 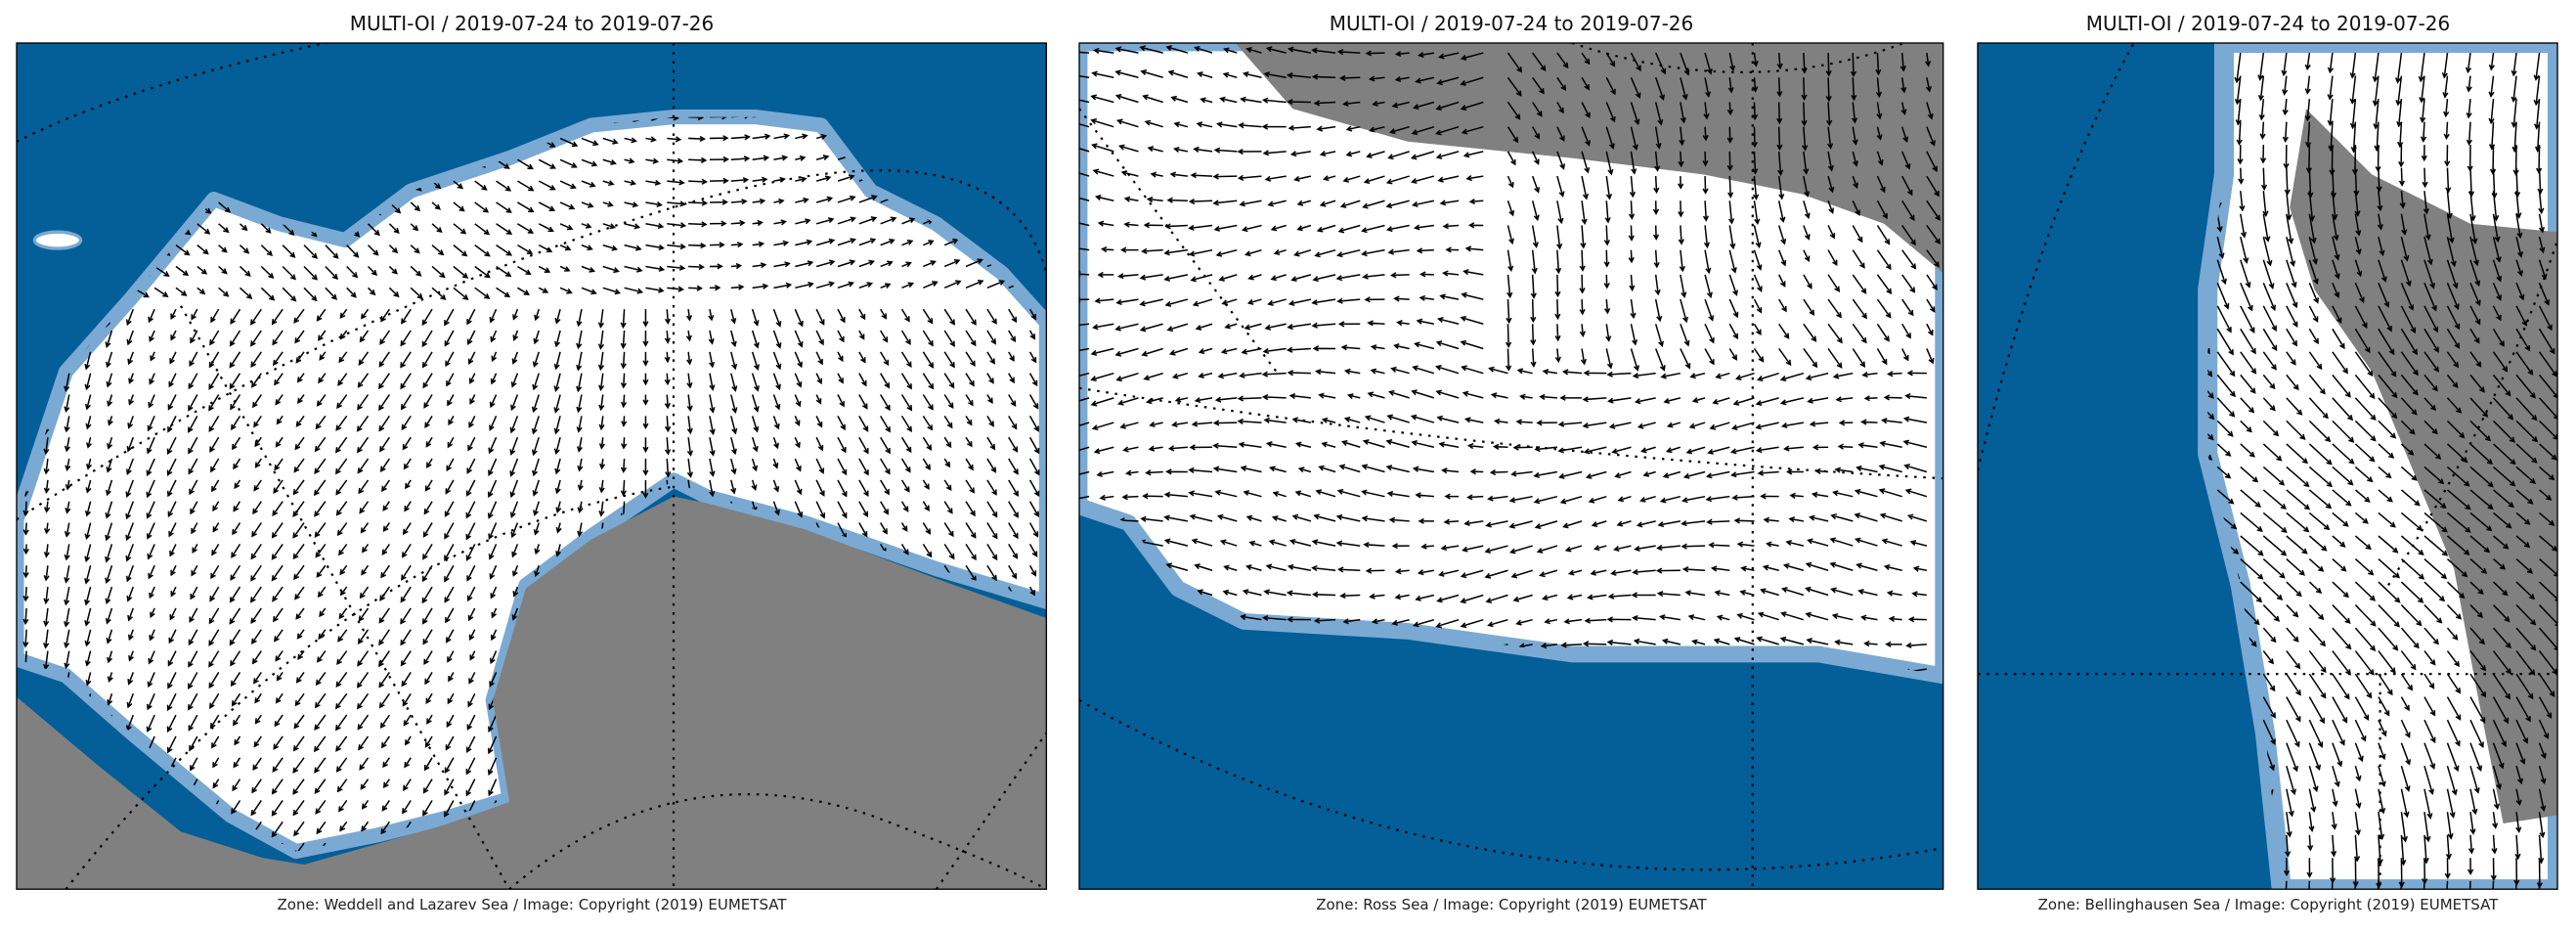 What do you see at coordinates (2382, 471) in the screenshot?
I see `ice-drift-arrows` at bounding box center [2382, 471].